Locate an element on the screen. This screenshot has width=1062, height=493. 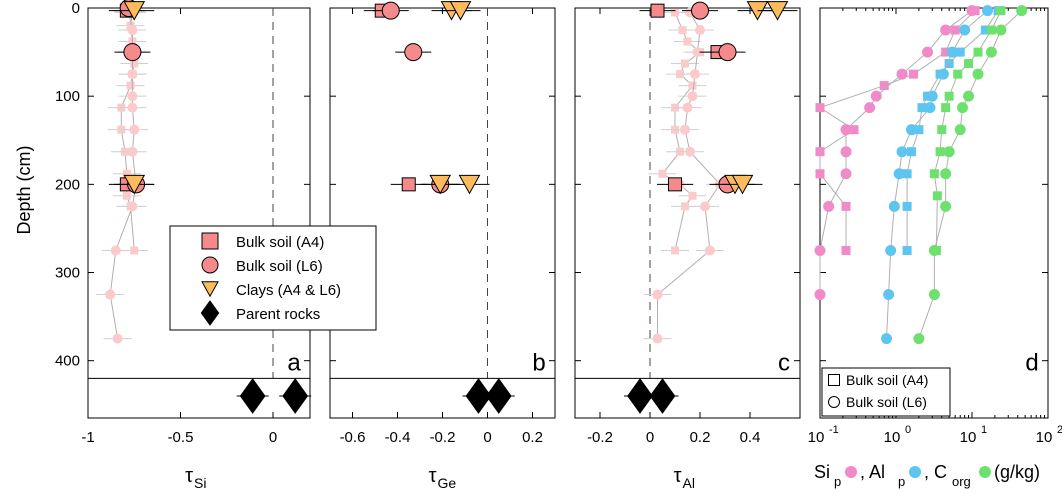
x-tick-label: 0.2 is located at coordinates (532, 437).